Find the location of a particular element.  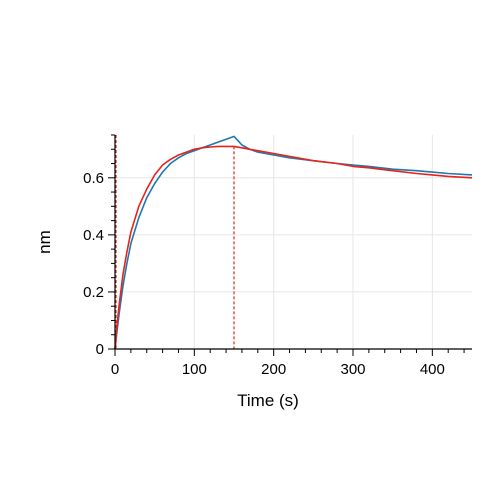

x-axis: 0 100 200 300 400 is located at coordinates (291, 363).